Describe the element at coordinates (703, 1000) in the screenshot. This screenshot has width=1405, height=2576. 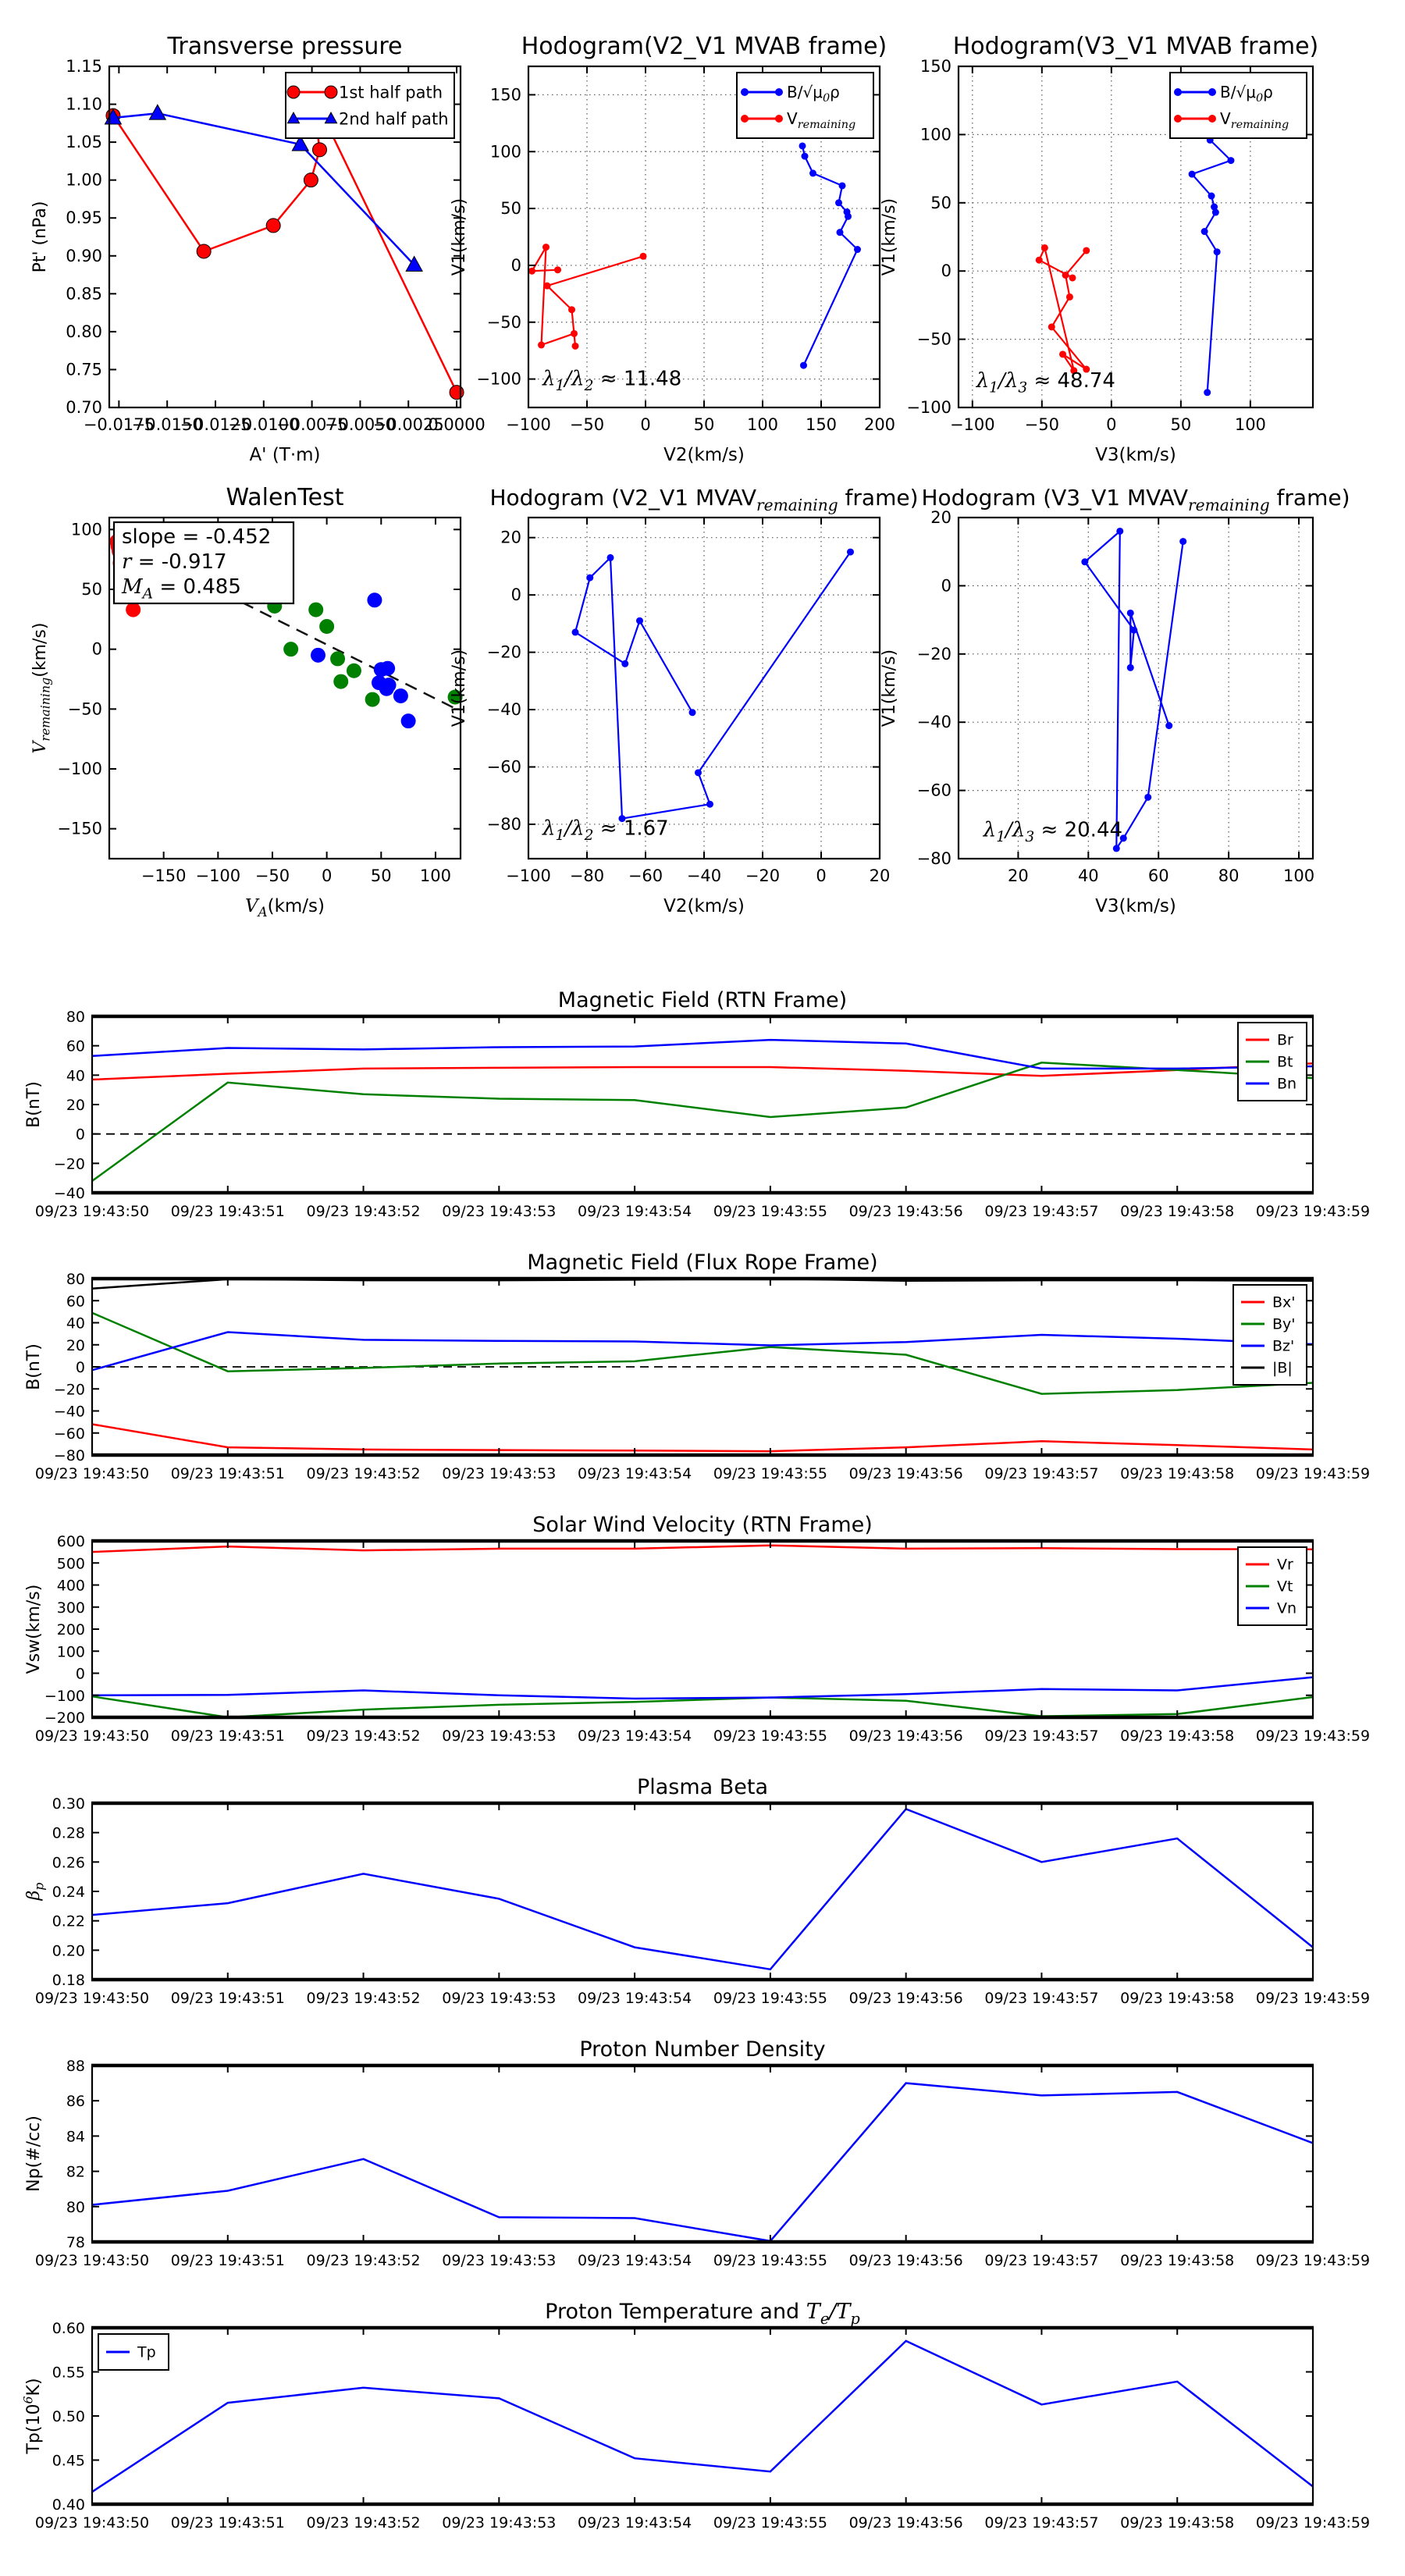
I see `mag-rtn-title: Magnetic Field (RTN Frame)` at that location.